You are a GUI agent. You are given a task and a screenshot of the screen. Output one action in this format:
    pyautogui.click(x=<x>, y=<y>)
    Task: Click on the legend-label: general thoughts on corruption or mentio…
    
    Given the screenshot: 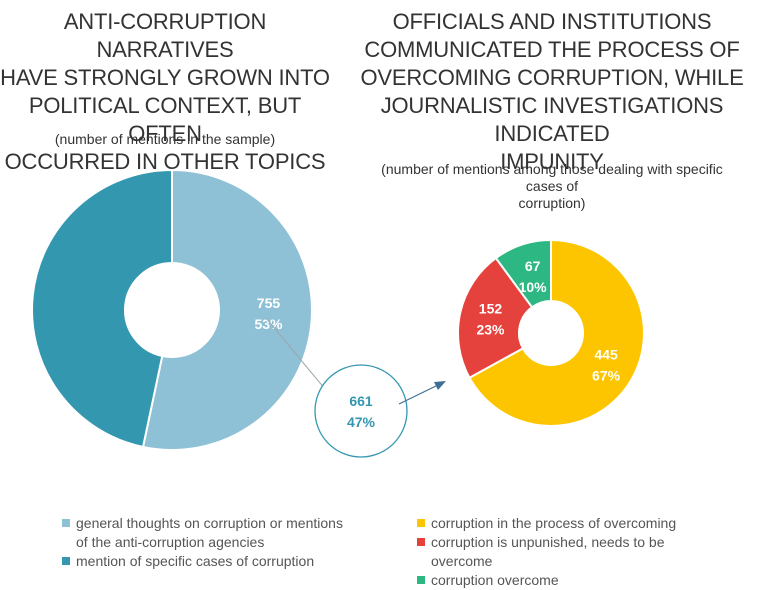 What is the action you would take?
    pyautogui.click(x=209, y=532)
    